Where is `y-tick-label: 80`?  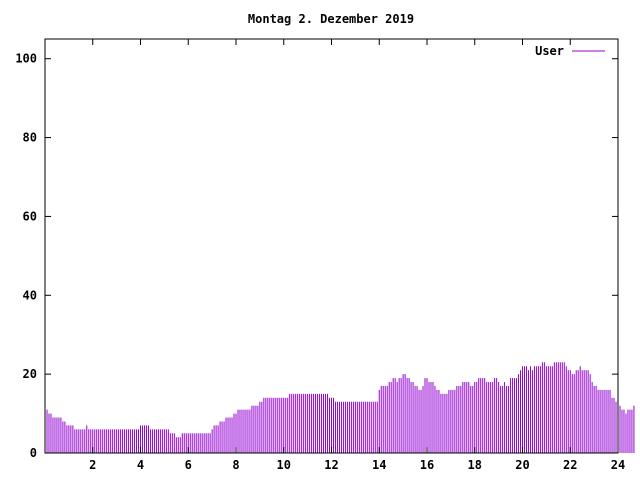
y-tick-label: 80 is located at coordinates (30, 138).